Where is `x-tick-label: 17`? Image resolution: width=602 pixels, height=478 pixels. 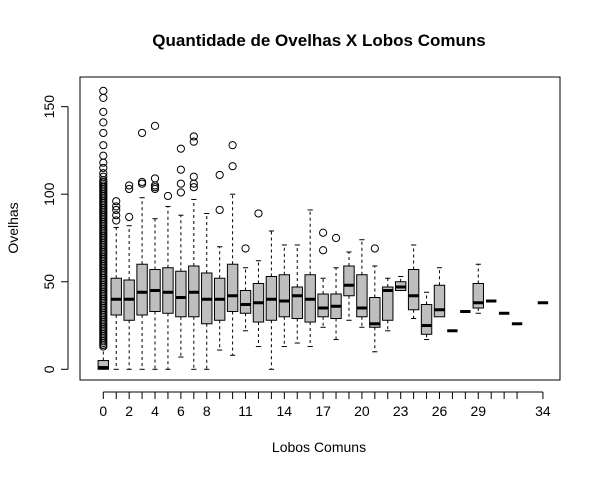
x-tick-label: 17 is located at coordinates (323, 411).